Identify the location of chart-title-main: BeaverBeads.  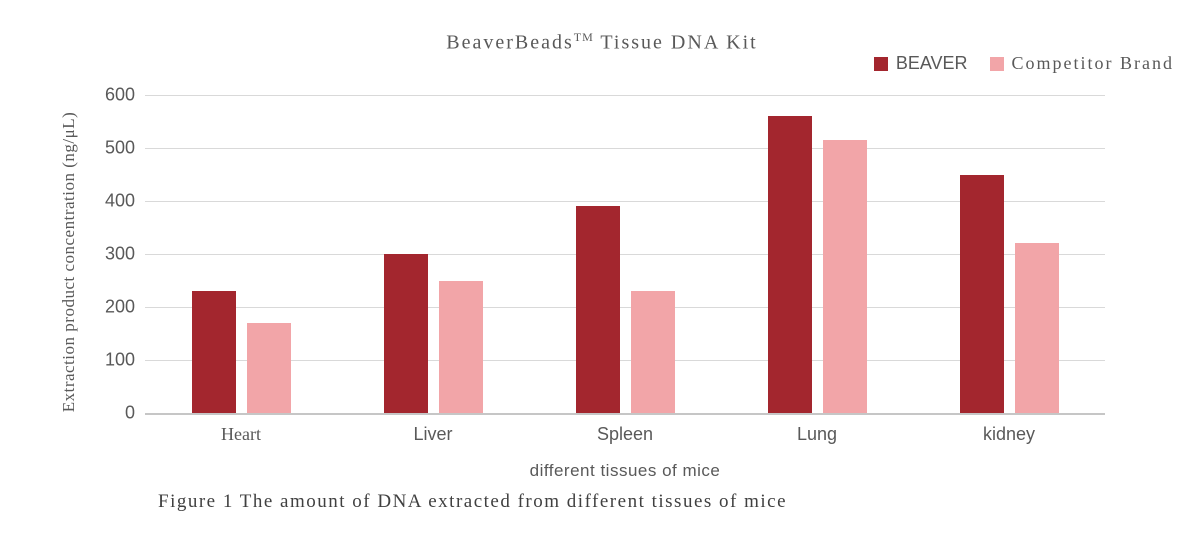
(510, 42).